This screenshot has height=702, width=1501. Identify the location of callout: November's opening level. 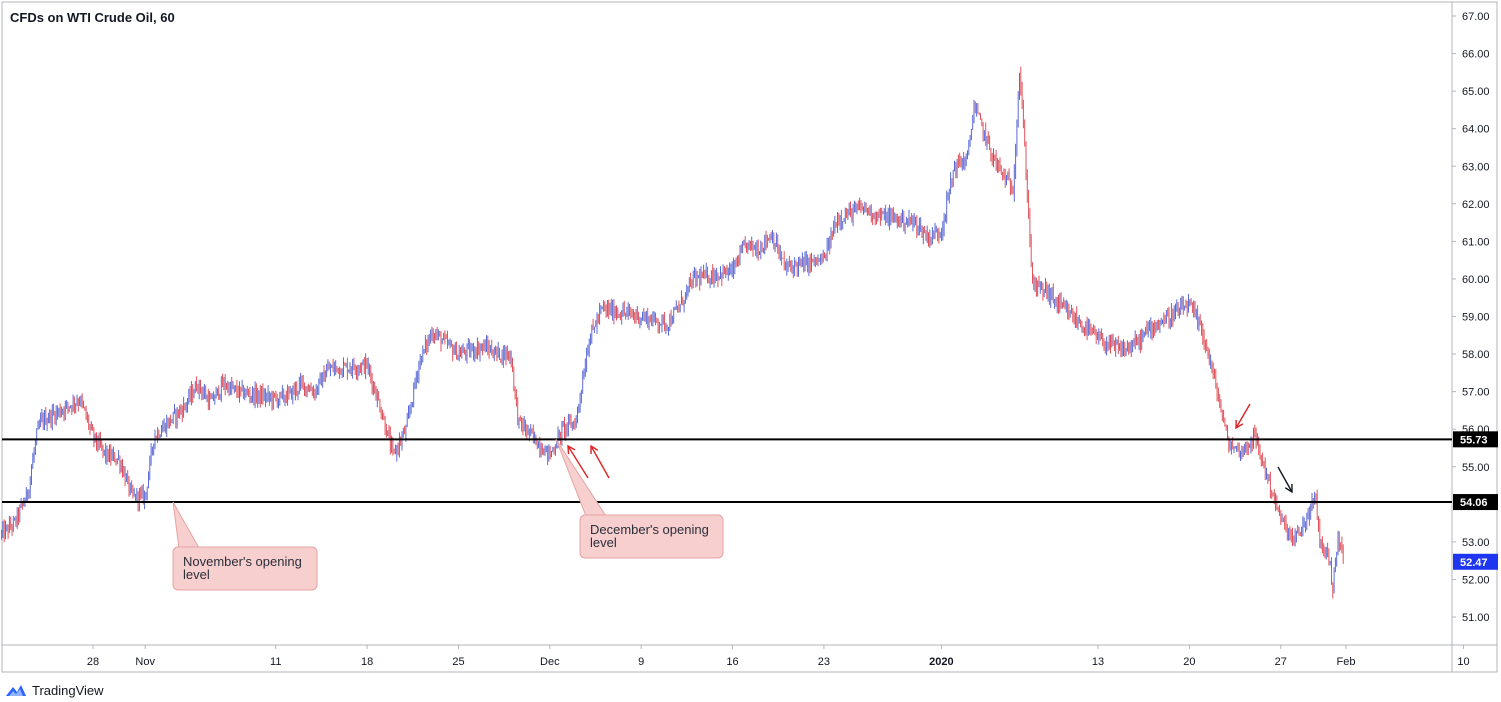
(245, 546).